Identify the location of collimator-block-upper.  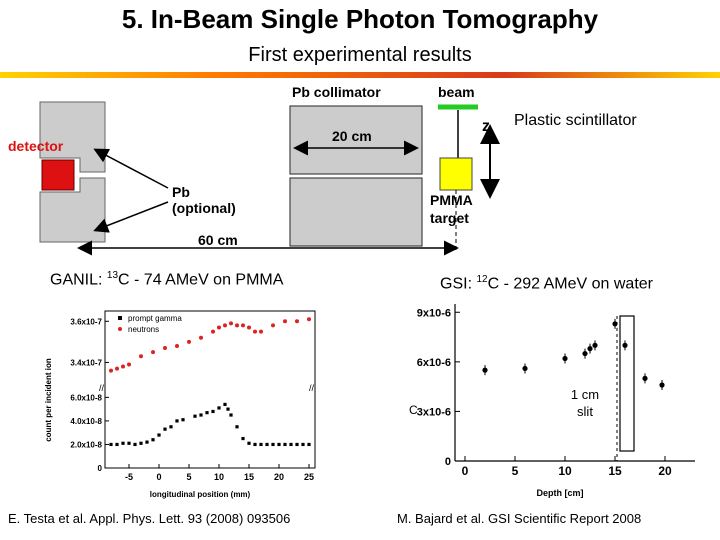
(356, 140).